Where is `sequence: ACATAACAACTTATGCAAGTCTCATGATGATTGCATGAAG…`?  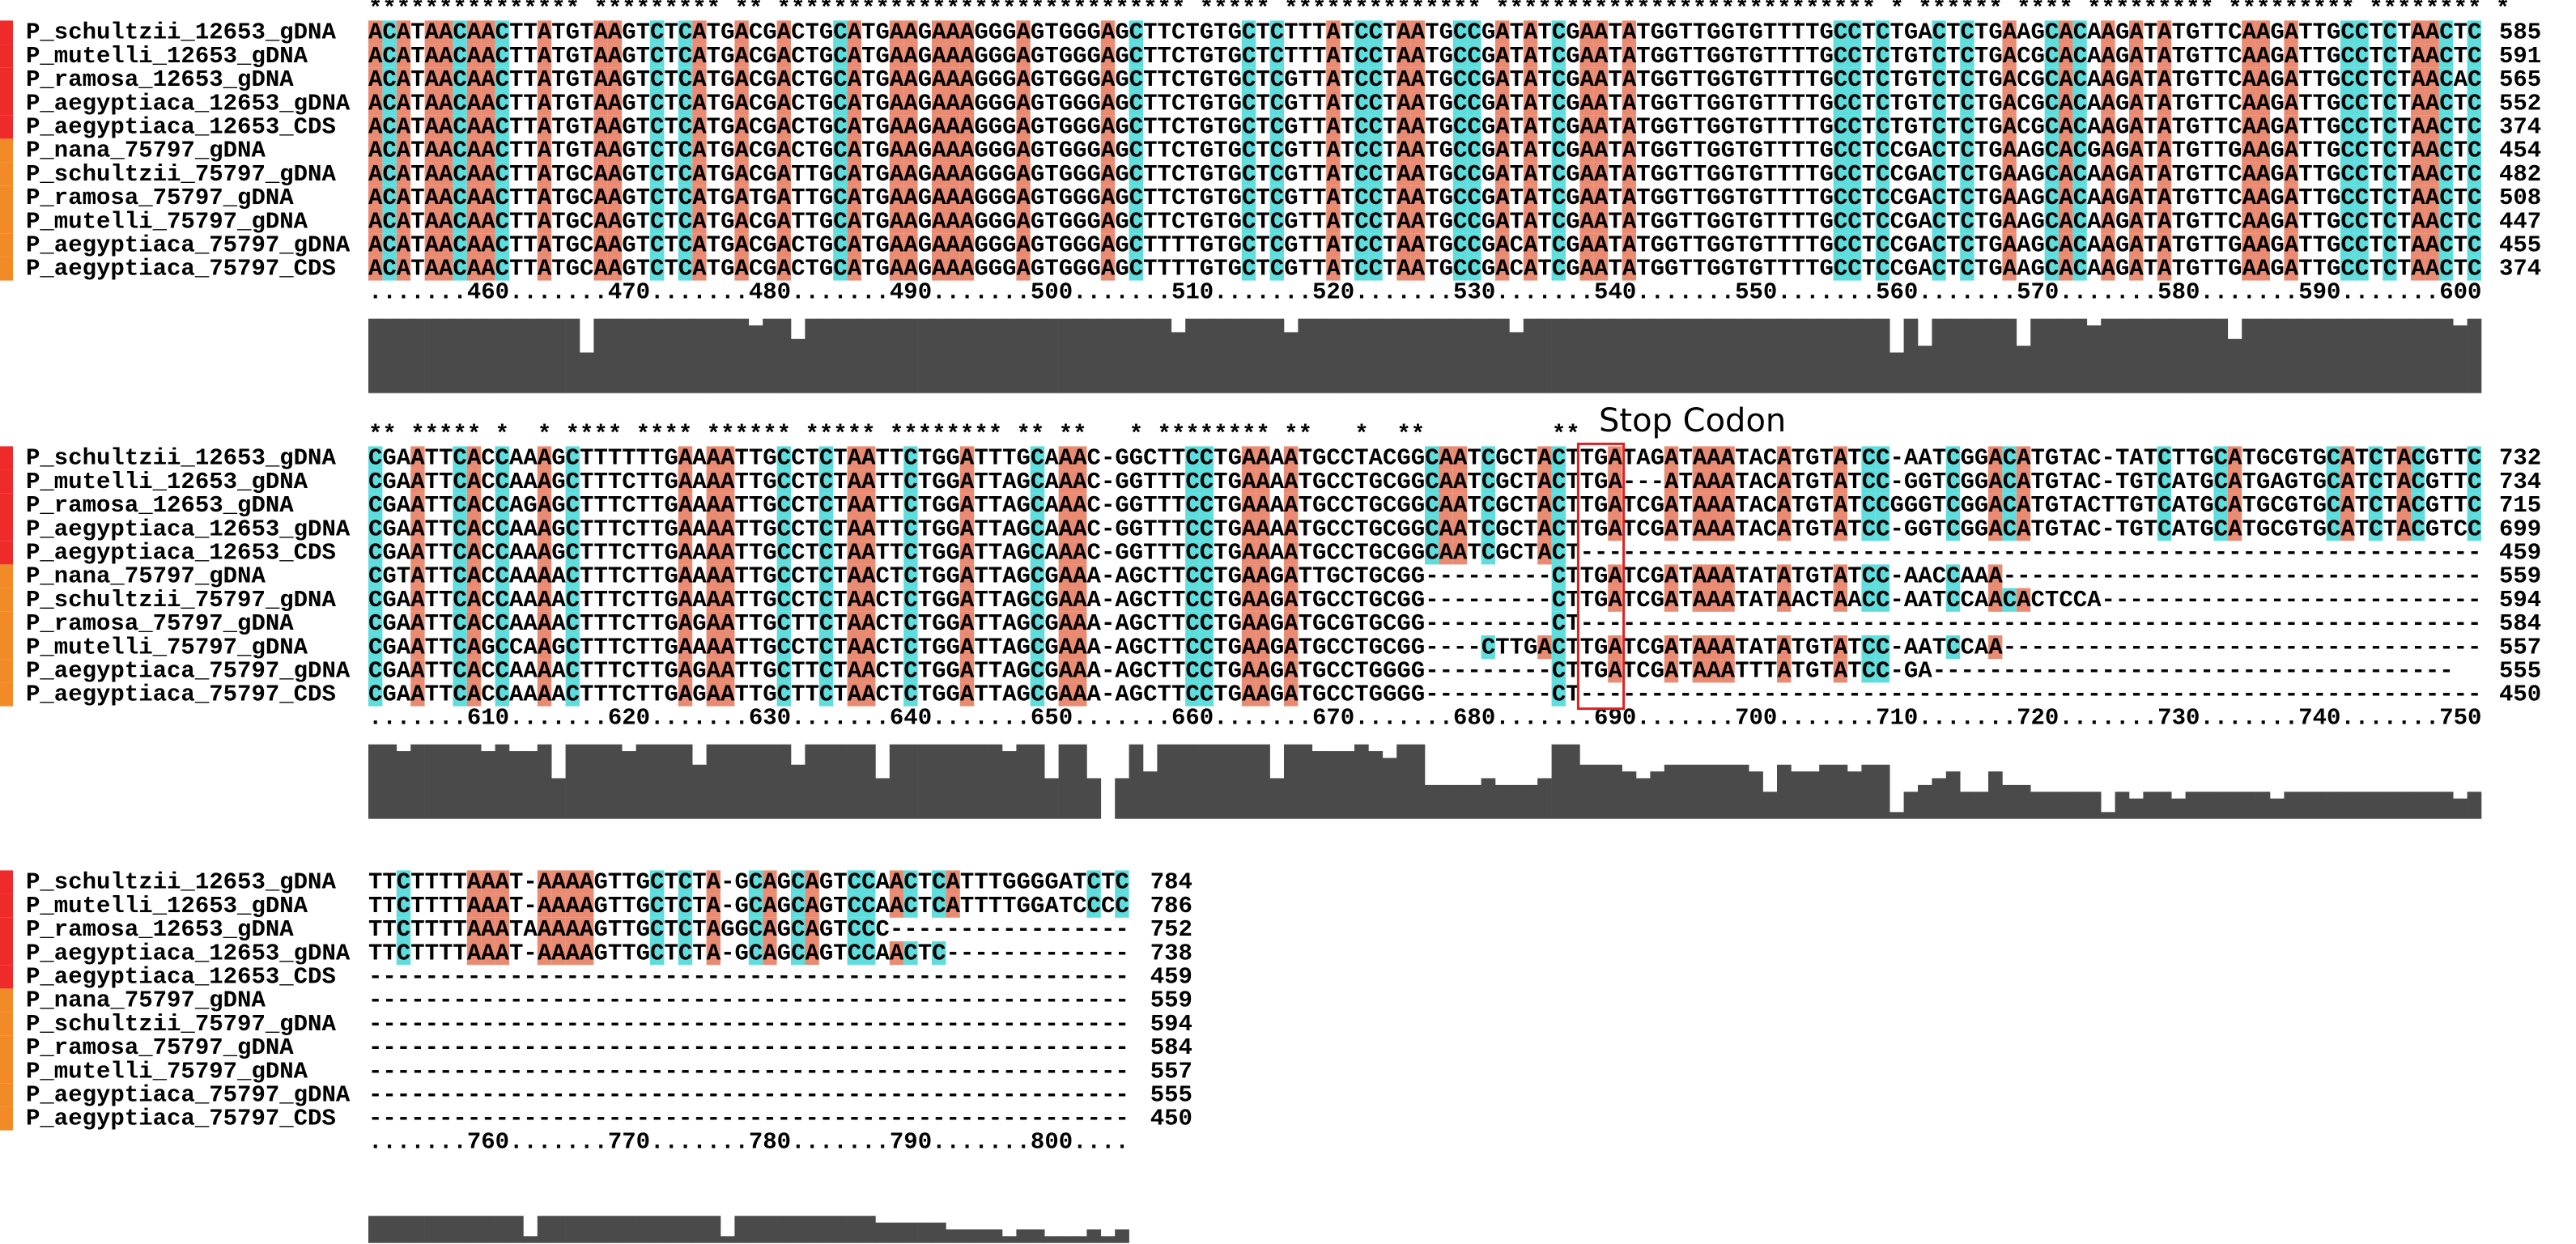
sequence: ACATAACAACTTATGCAAGTCTCATGATGATTGCATGAAG… is located at coordinates (1424, 198).